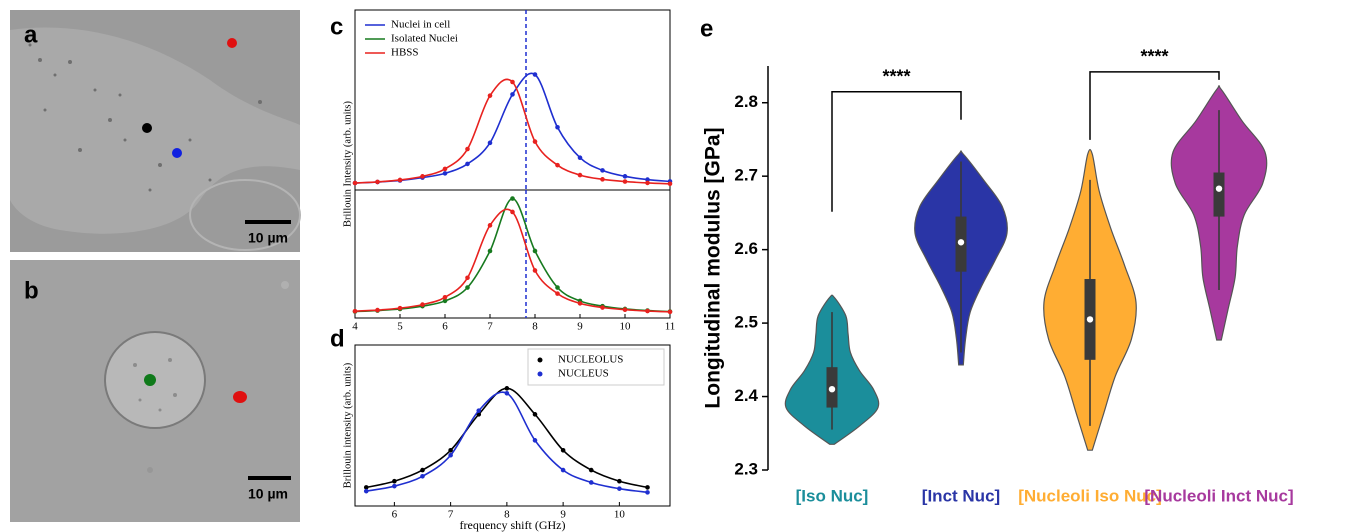  I want to click on legend-label: NUCLEUS, so click(583, 374).